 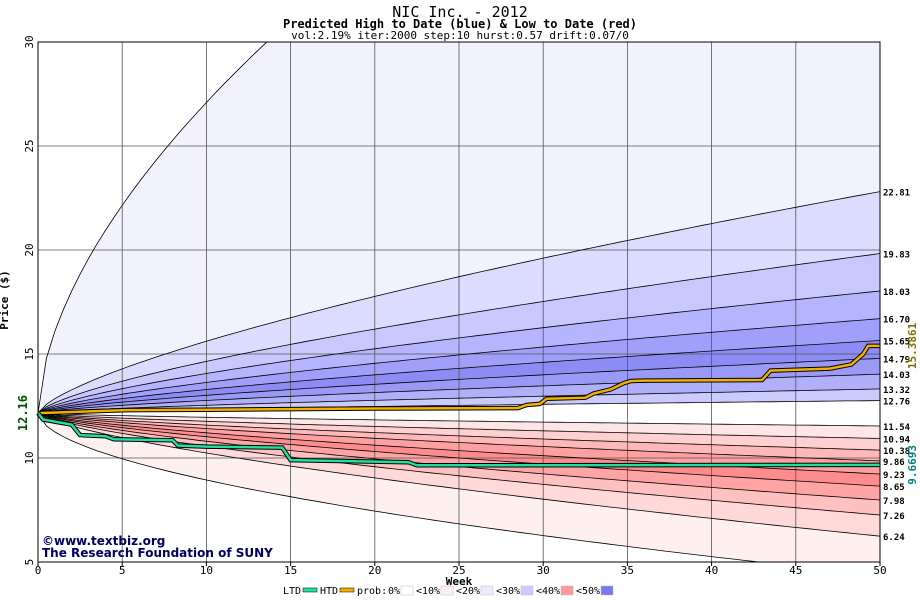 What do you see at coordinates (912, 345) in the screenshot?
I see `htd-end-label: 15.3861` at bounding box center [912, 345].